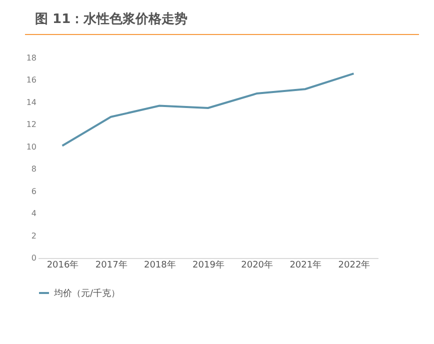  Describe the element at coordinates (33, 213) in the screenshot. I see `y-tick-label: 4` at that location.